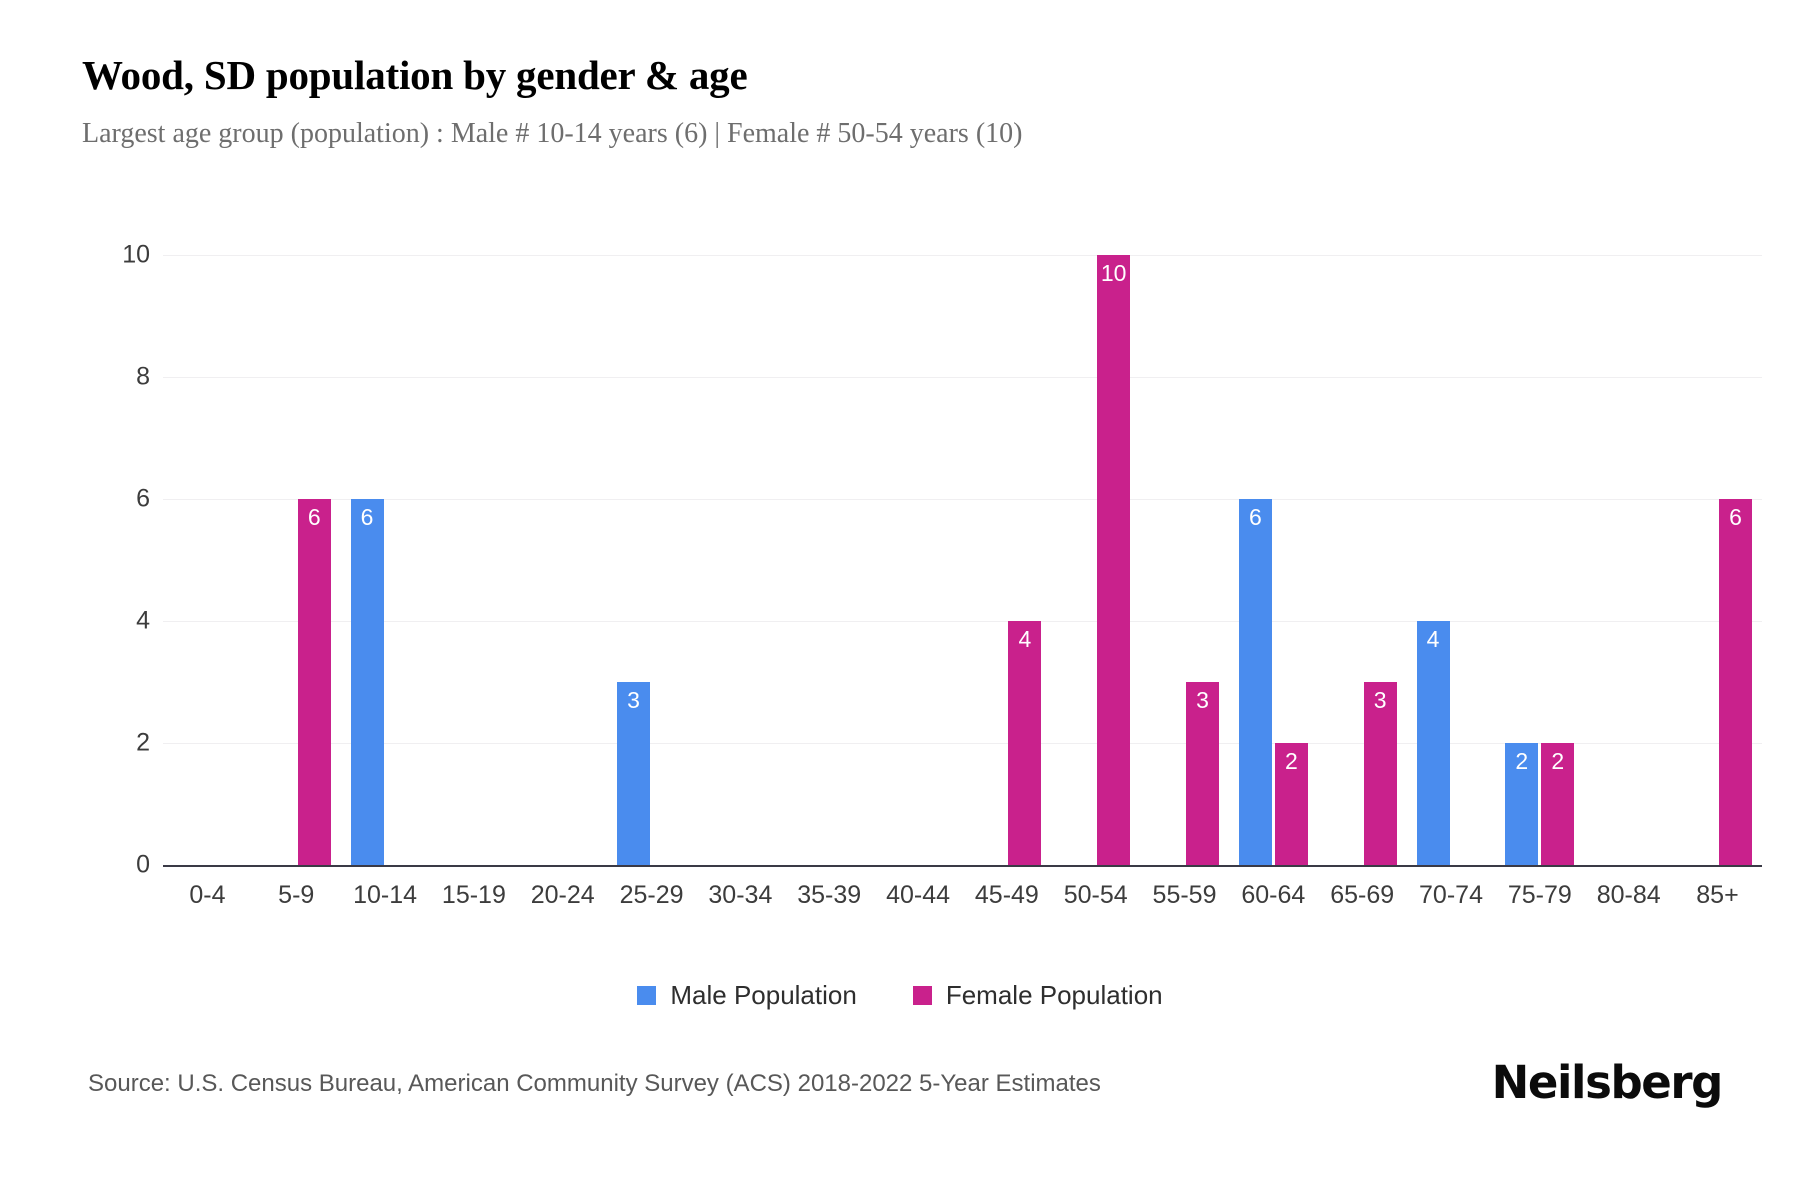 This screenshot has width=1800, height=1200. I want to click on bar-female: 4, so click(1025, 743).